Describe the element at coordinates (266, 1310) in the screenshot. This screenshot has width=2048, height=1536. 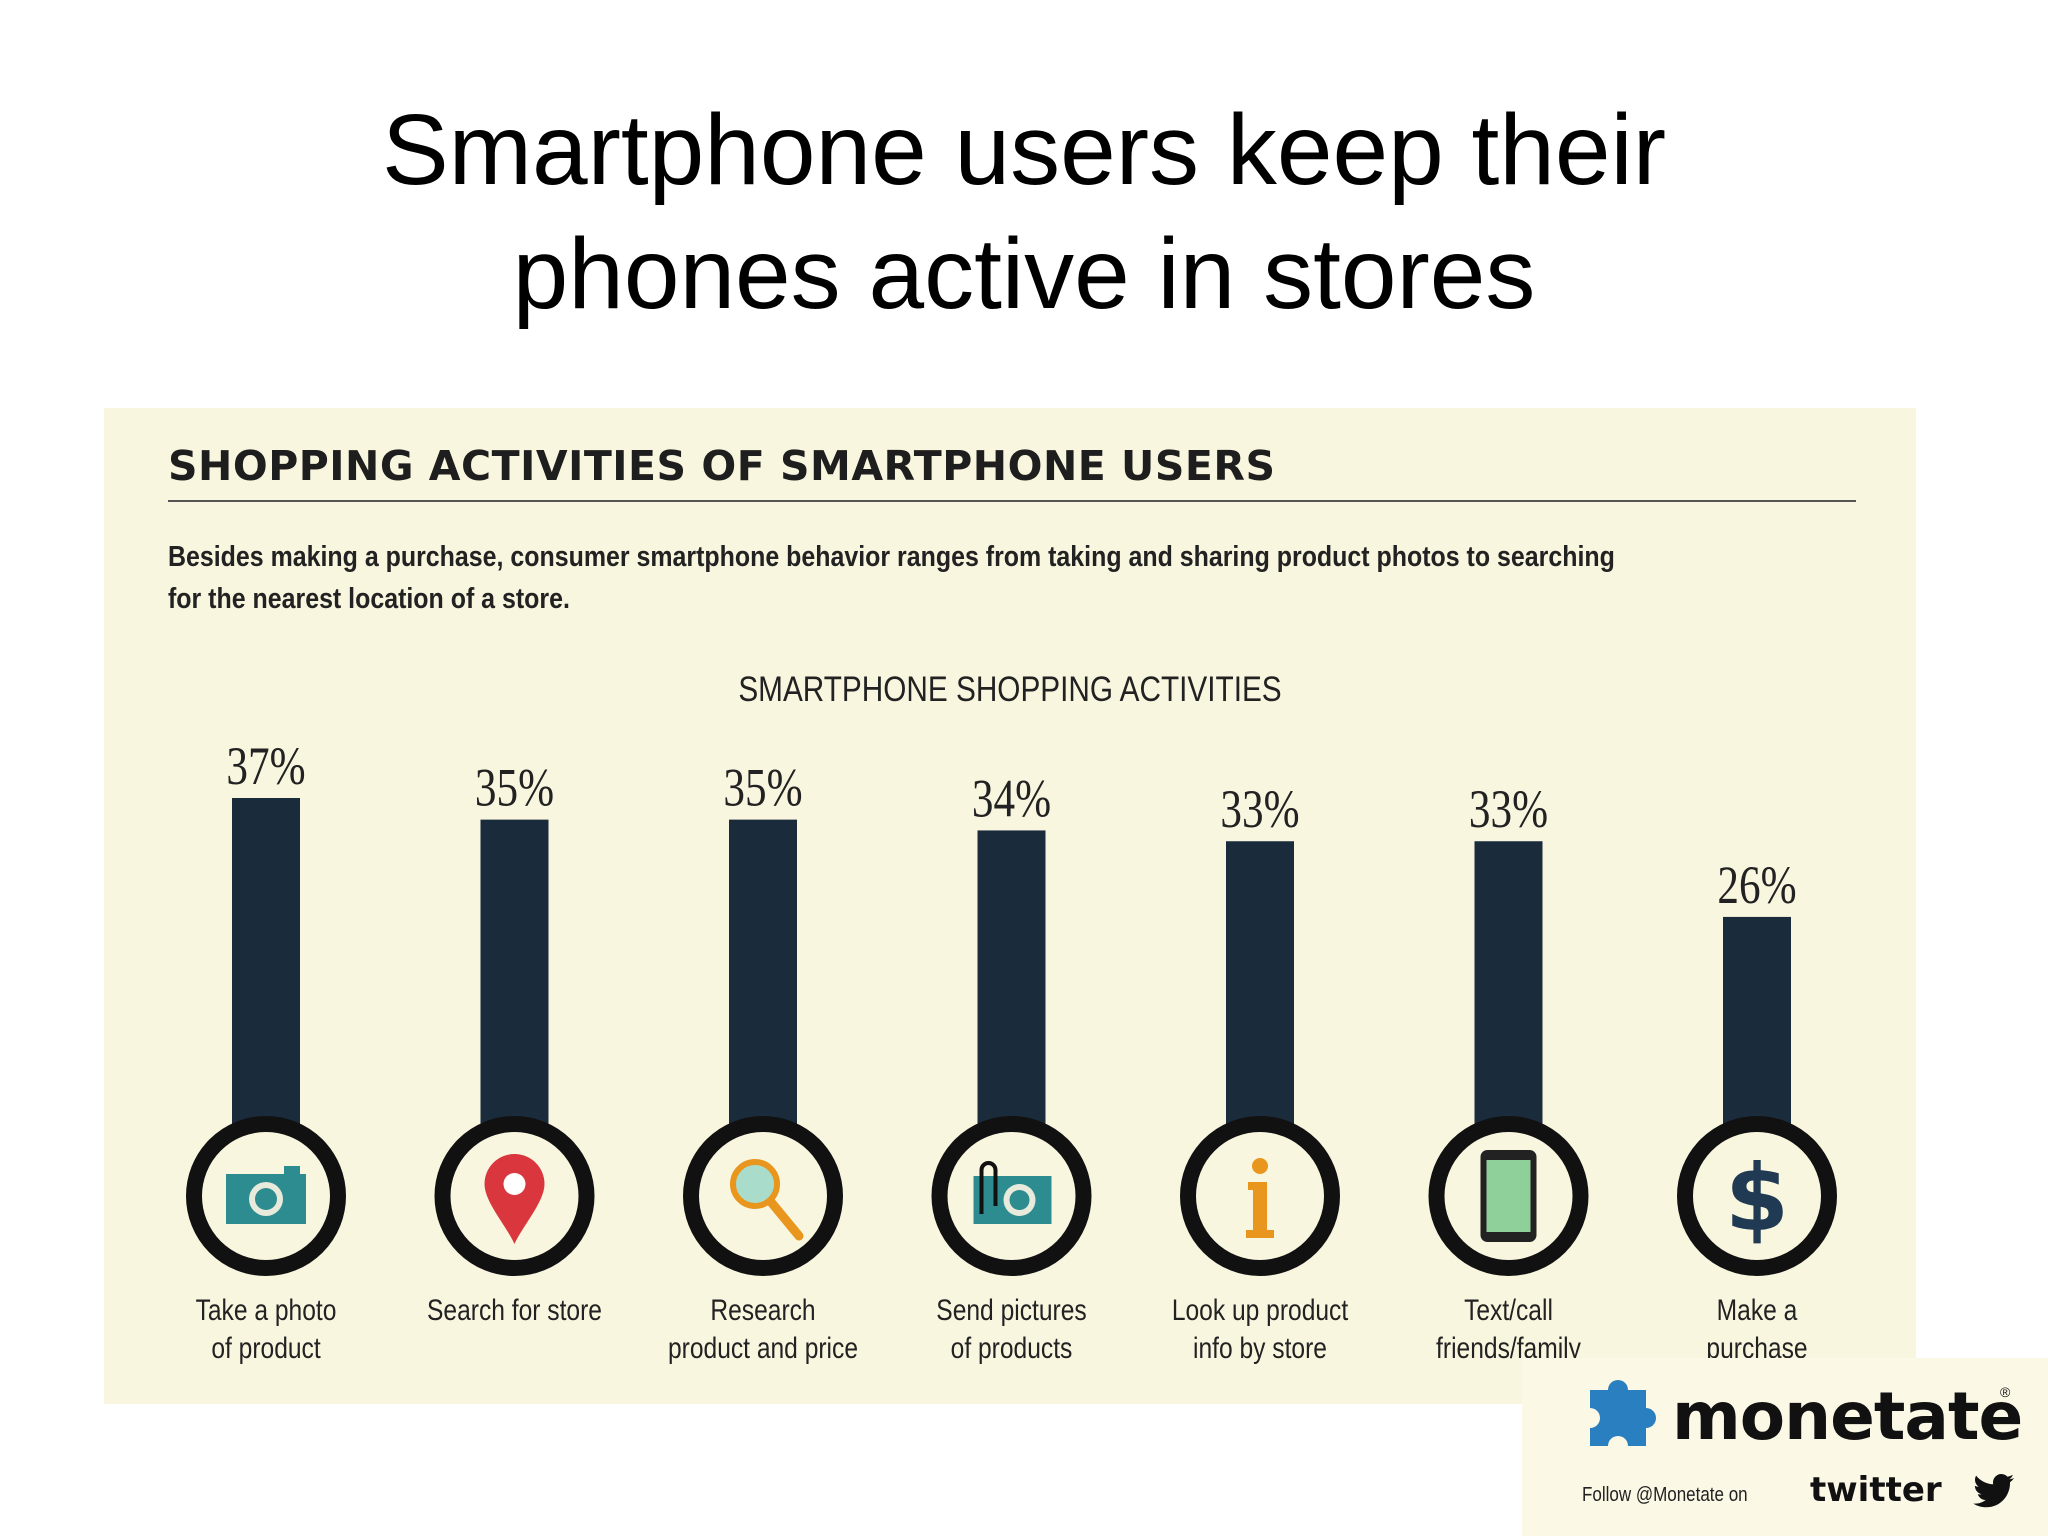
I see `category-label: Take a photo` at that location.